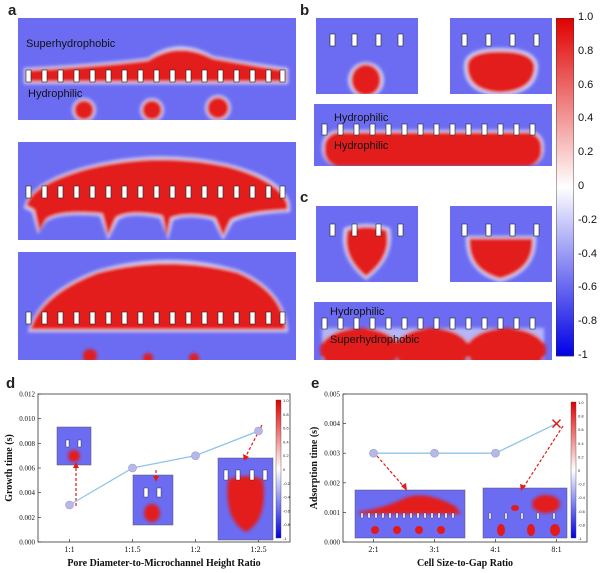 Image resolution: width=600 pixels, height=573 pixels. What do you see at coordinates (587, 287) in the screenshot?
I see `colorbar-tick: -0.6` at bounding box center [587, 287].